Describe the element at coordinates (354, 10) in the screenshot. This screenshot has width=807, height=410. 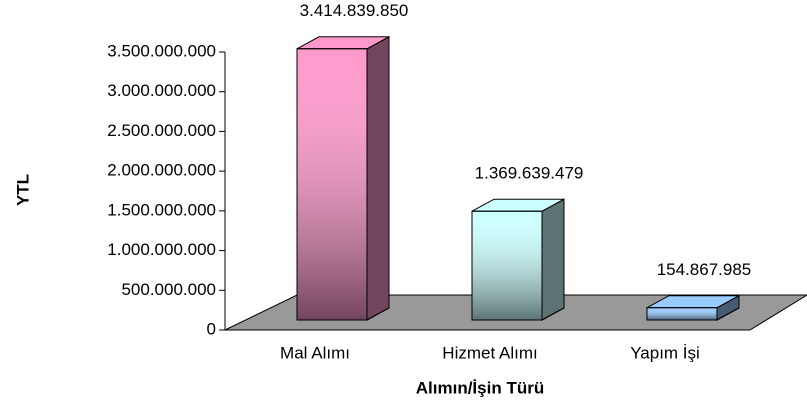
I see `value-label: 3.414.839.850` at that location.